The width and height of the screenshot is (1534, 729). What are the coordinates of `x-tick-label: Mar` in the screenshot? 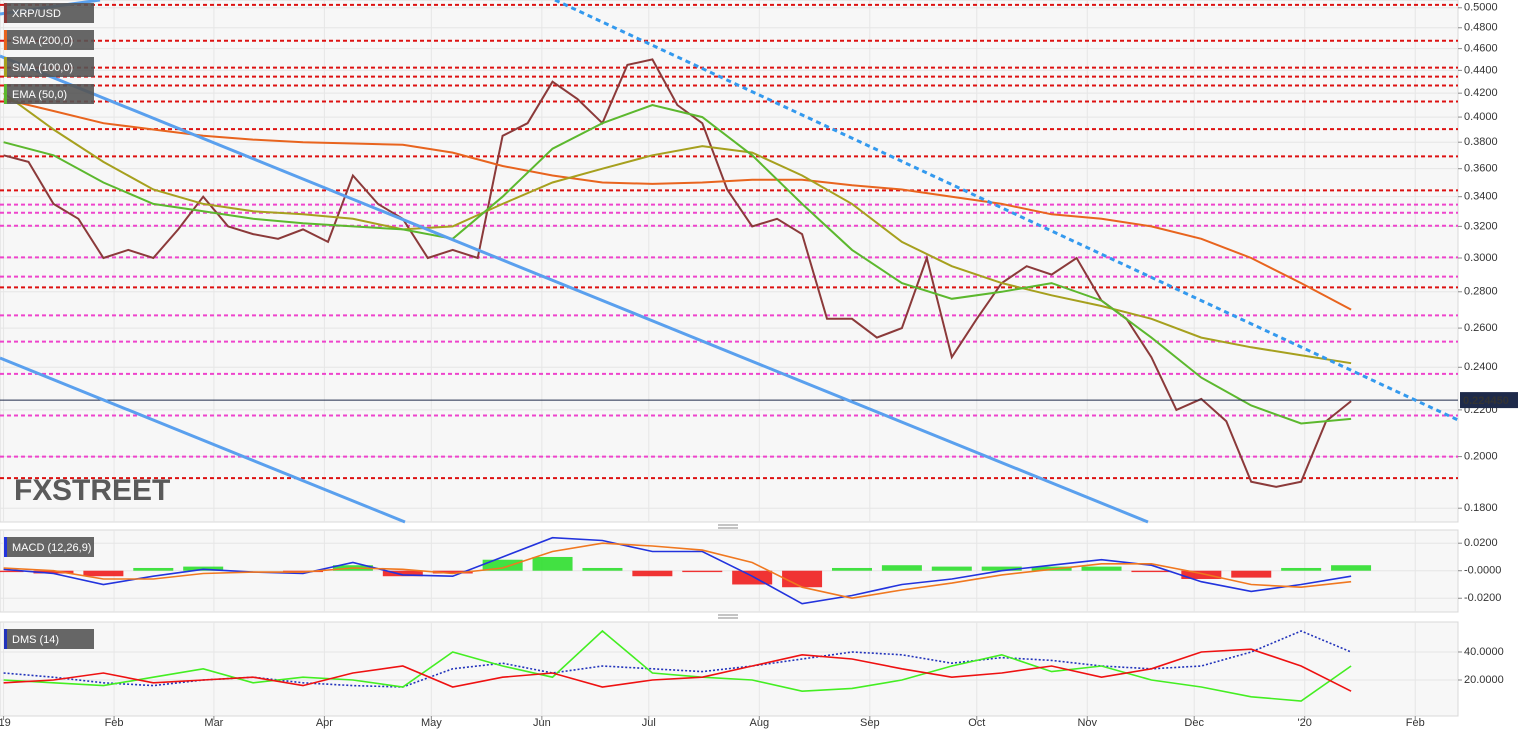 It's located at (213, 723).